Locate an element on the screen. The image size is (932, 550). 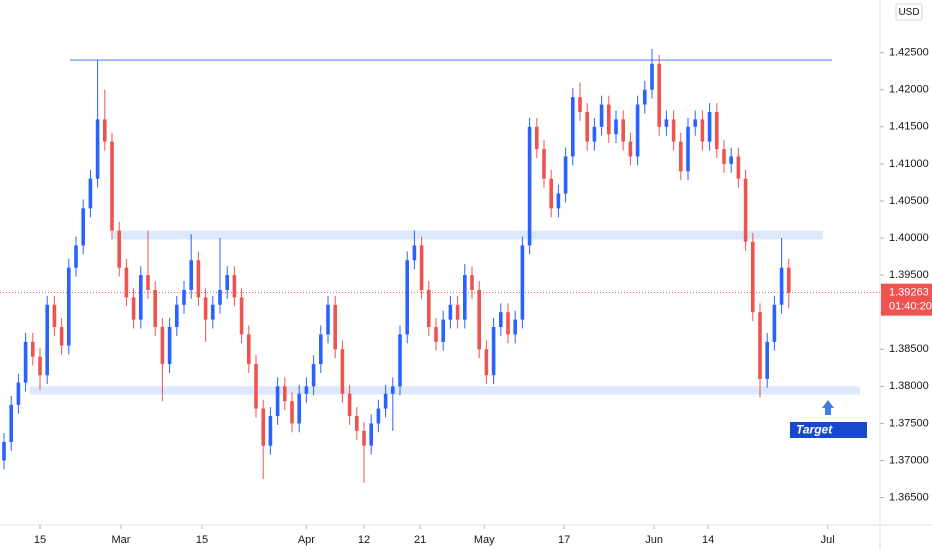
x-tick-label: 17 is located at coordinates (564, 540).